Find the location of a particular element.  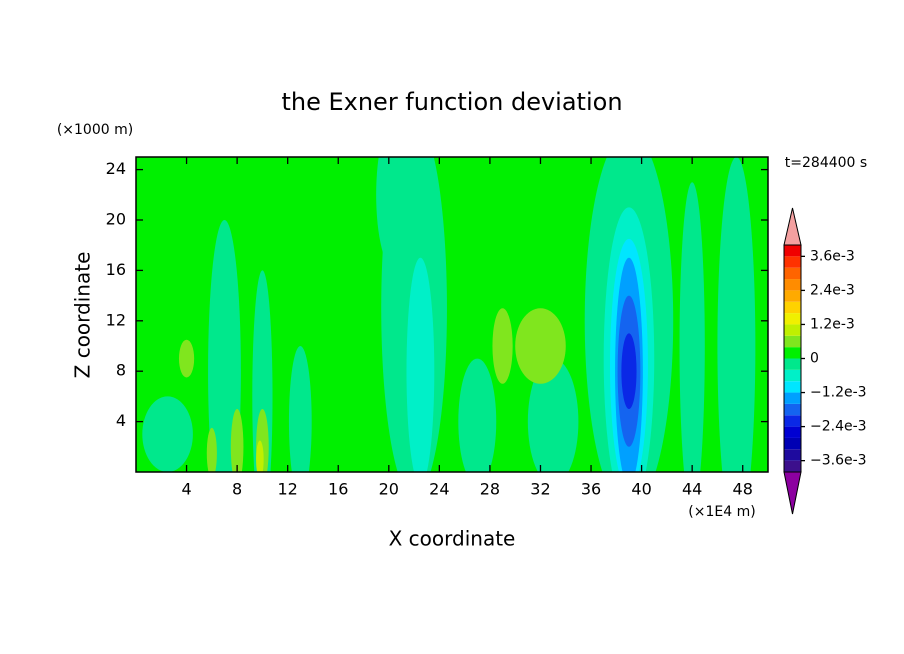

colorbar-tick-label: −3.6e-3 is located at coordinates (838, 461).